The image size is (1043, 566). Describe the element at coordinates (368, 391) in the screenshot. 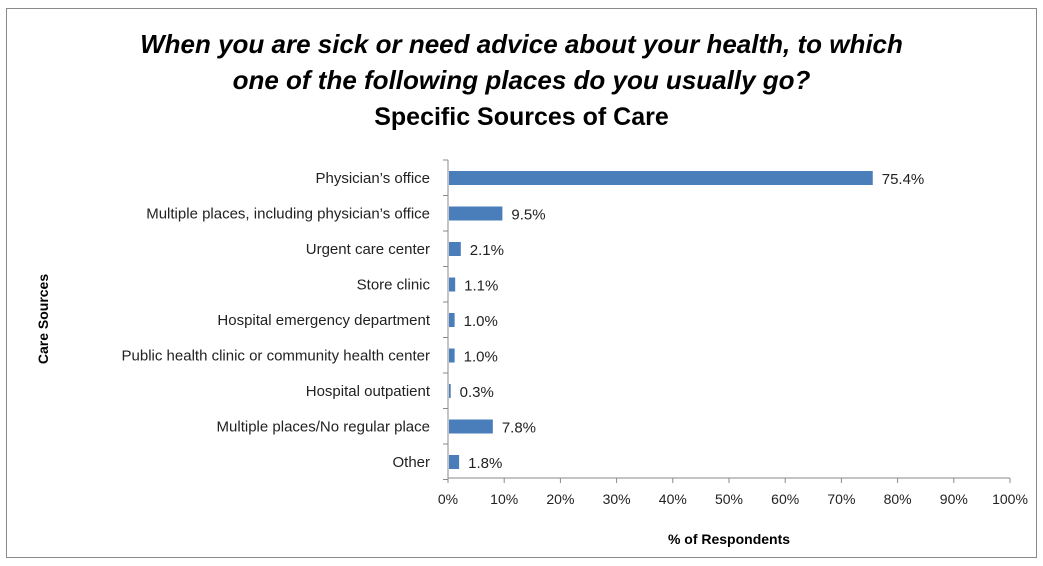

I see `category-label: Hospital outpatient` at that location.